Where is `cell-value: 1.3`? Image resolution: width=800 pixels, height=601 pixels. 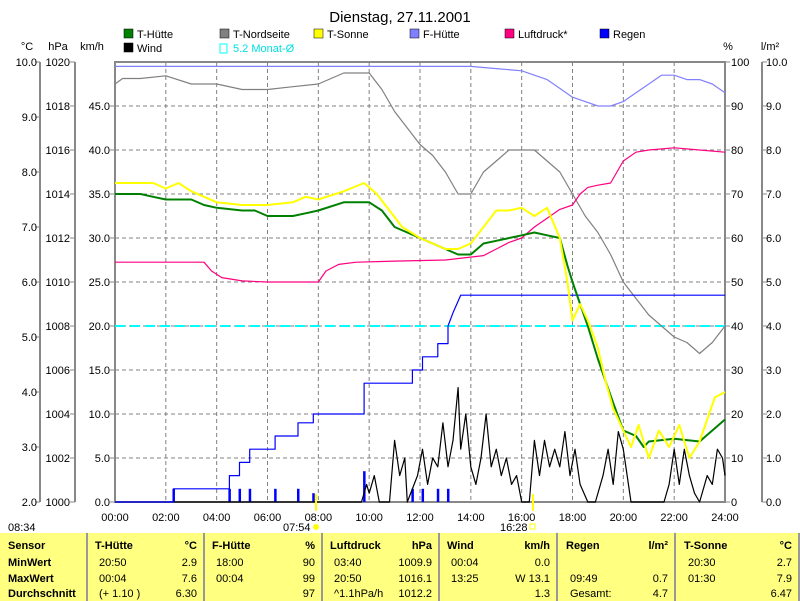 cell-value: 1.3 is located at coordinates (542, 594).